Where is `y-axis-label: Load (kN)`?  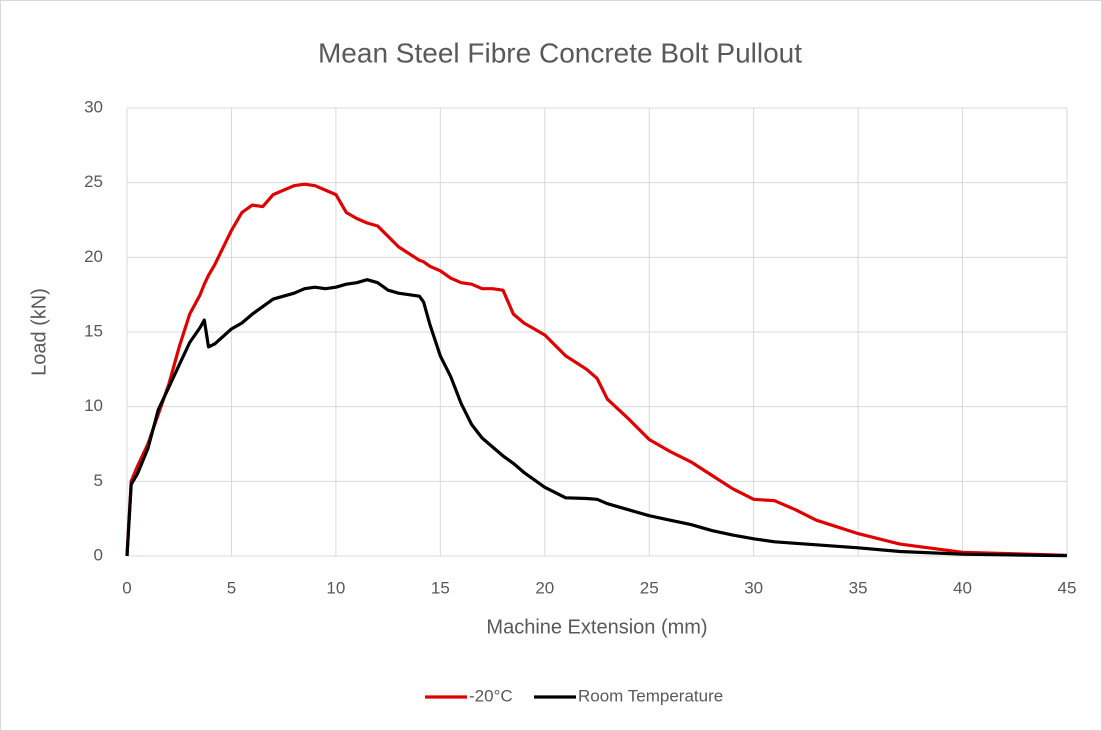 y-axis-label: Load (kN) is located at coordinates (39, 332).